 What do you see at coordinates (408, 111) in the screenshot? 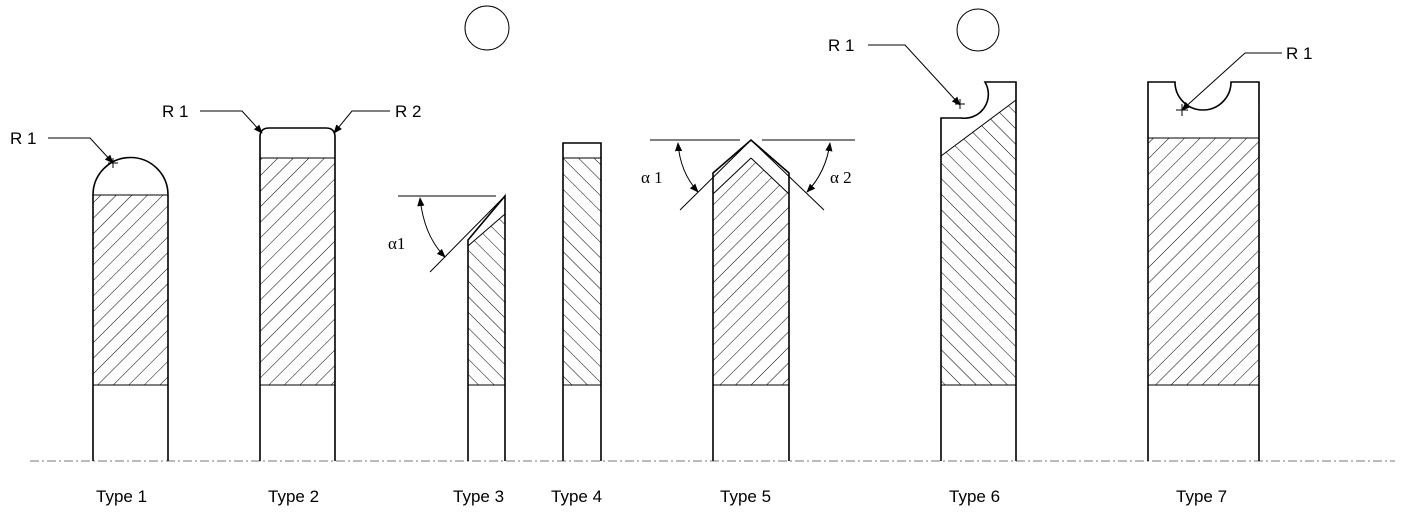
I see `type-2-r2-label: R 2` at bounding box center [408, 111].